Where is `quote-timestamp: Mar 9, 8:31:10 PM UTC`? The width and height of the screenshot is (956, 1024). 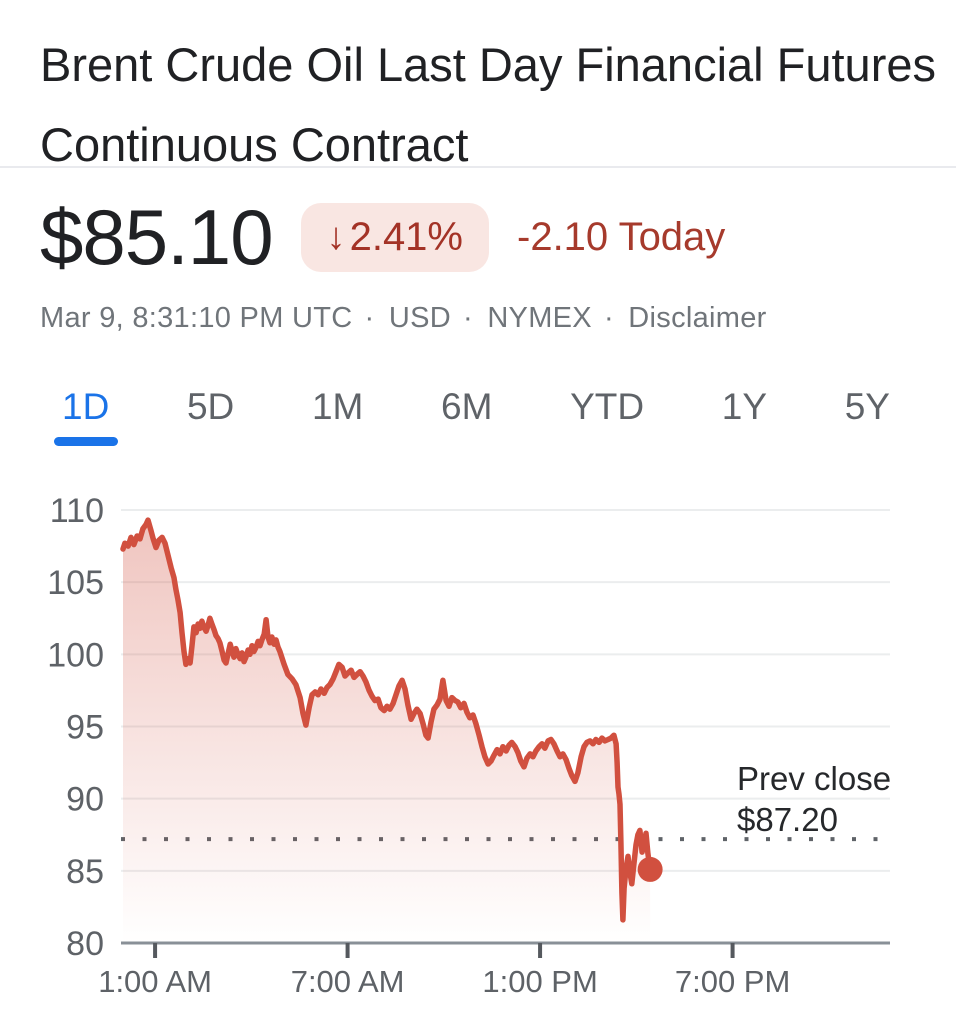 quote-timestamp: Mar 9, 8:31:10 PM UTC is located at coordinates (196, 318).